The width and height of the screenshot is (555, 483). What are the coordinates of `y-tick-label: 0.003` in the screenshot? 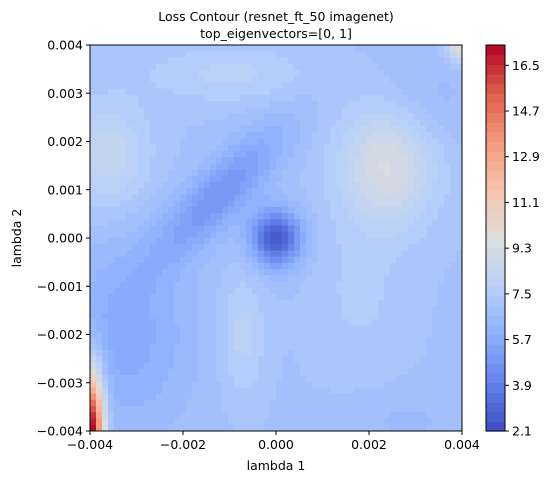 It's located at (65, 93).